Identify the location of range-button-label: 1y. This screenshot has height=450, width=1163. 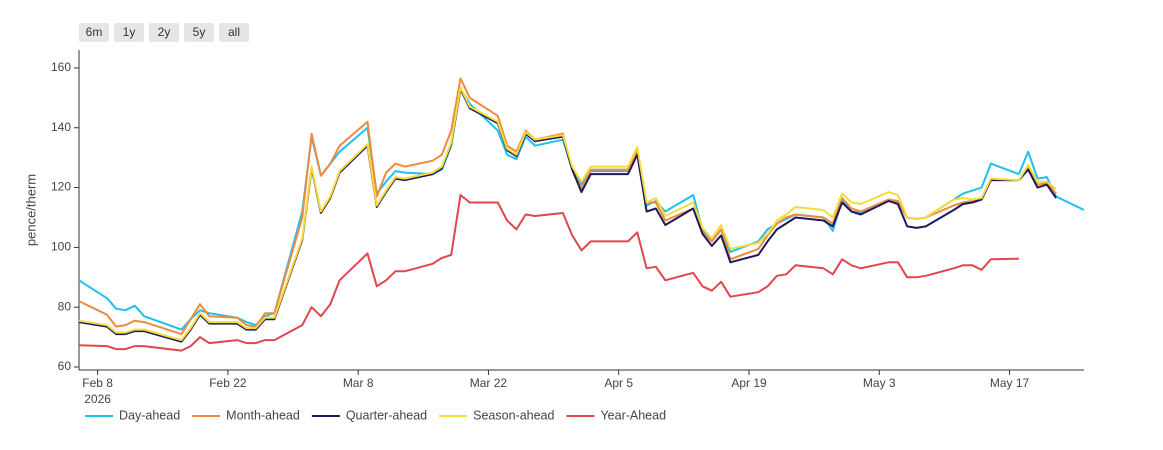
(129, 32).